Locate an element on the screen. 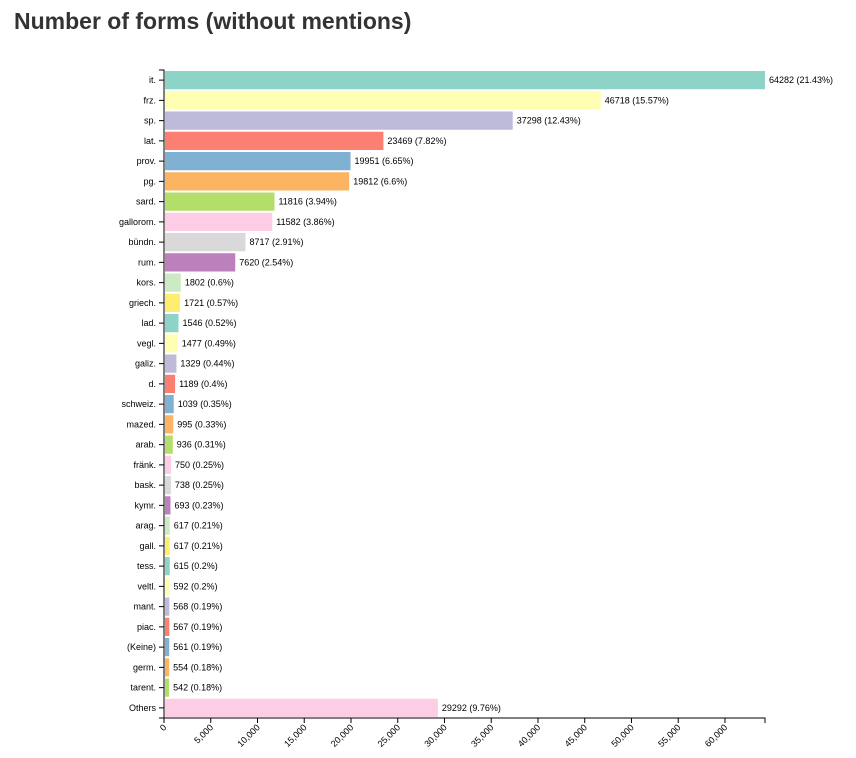  y-tick-label-23: gall. is located at coordinates (147, 546).